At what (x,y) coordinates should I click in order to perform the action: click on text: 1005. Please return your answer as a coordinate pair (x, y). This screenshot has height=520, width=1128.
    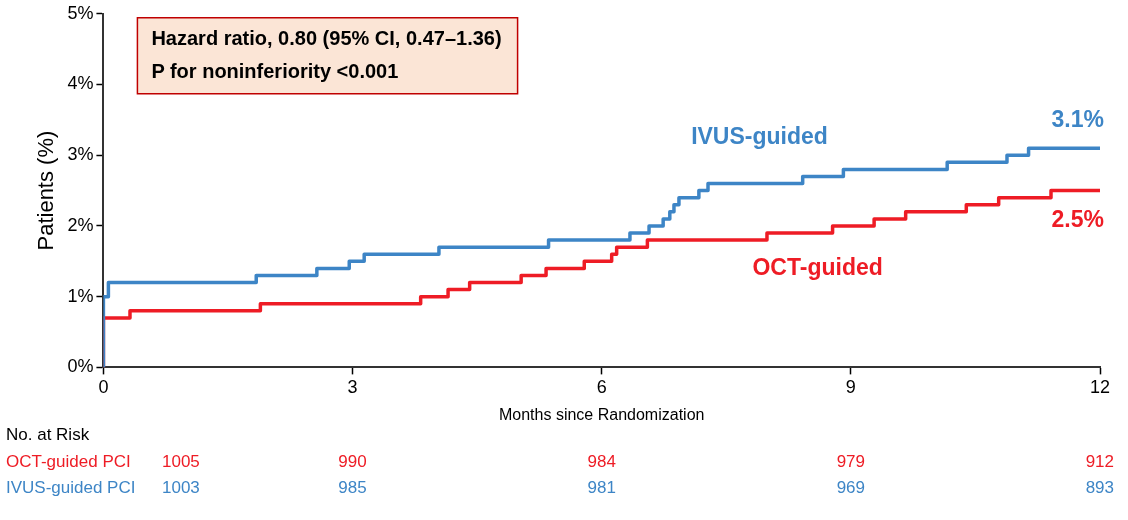
    Looking at the image, I should click on (181, 462).